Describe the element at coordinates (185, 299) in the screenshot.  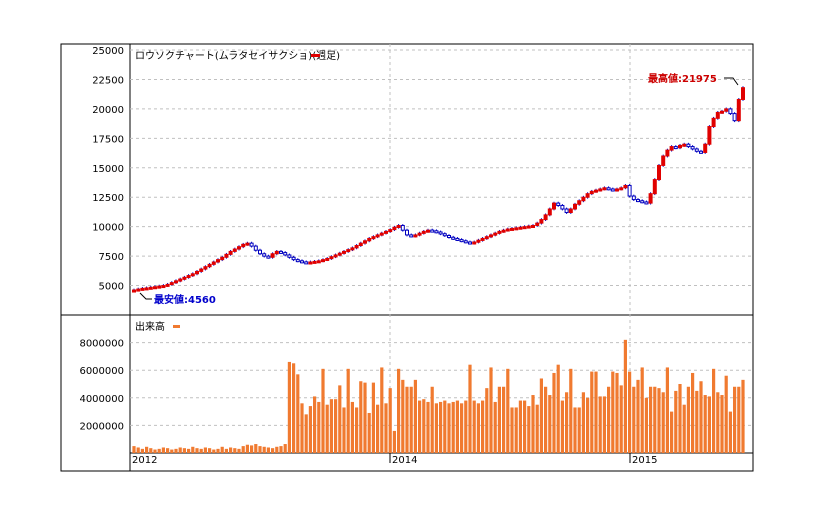
I see `low-label: 最安値:4560` at that location.